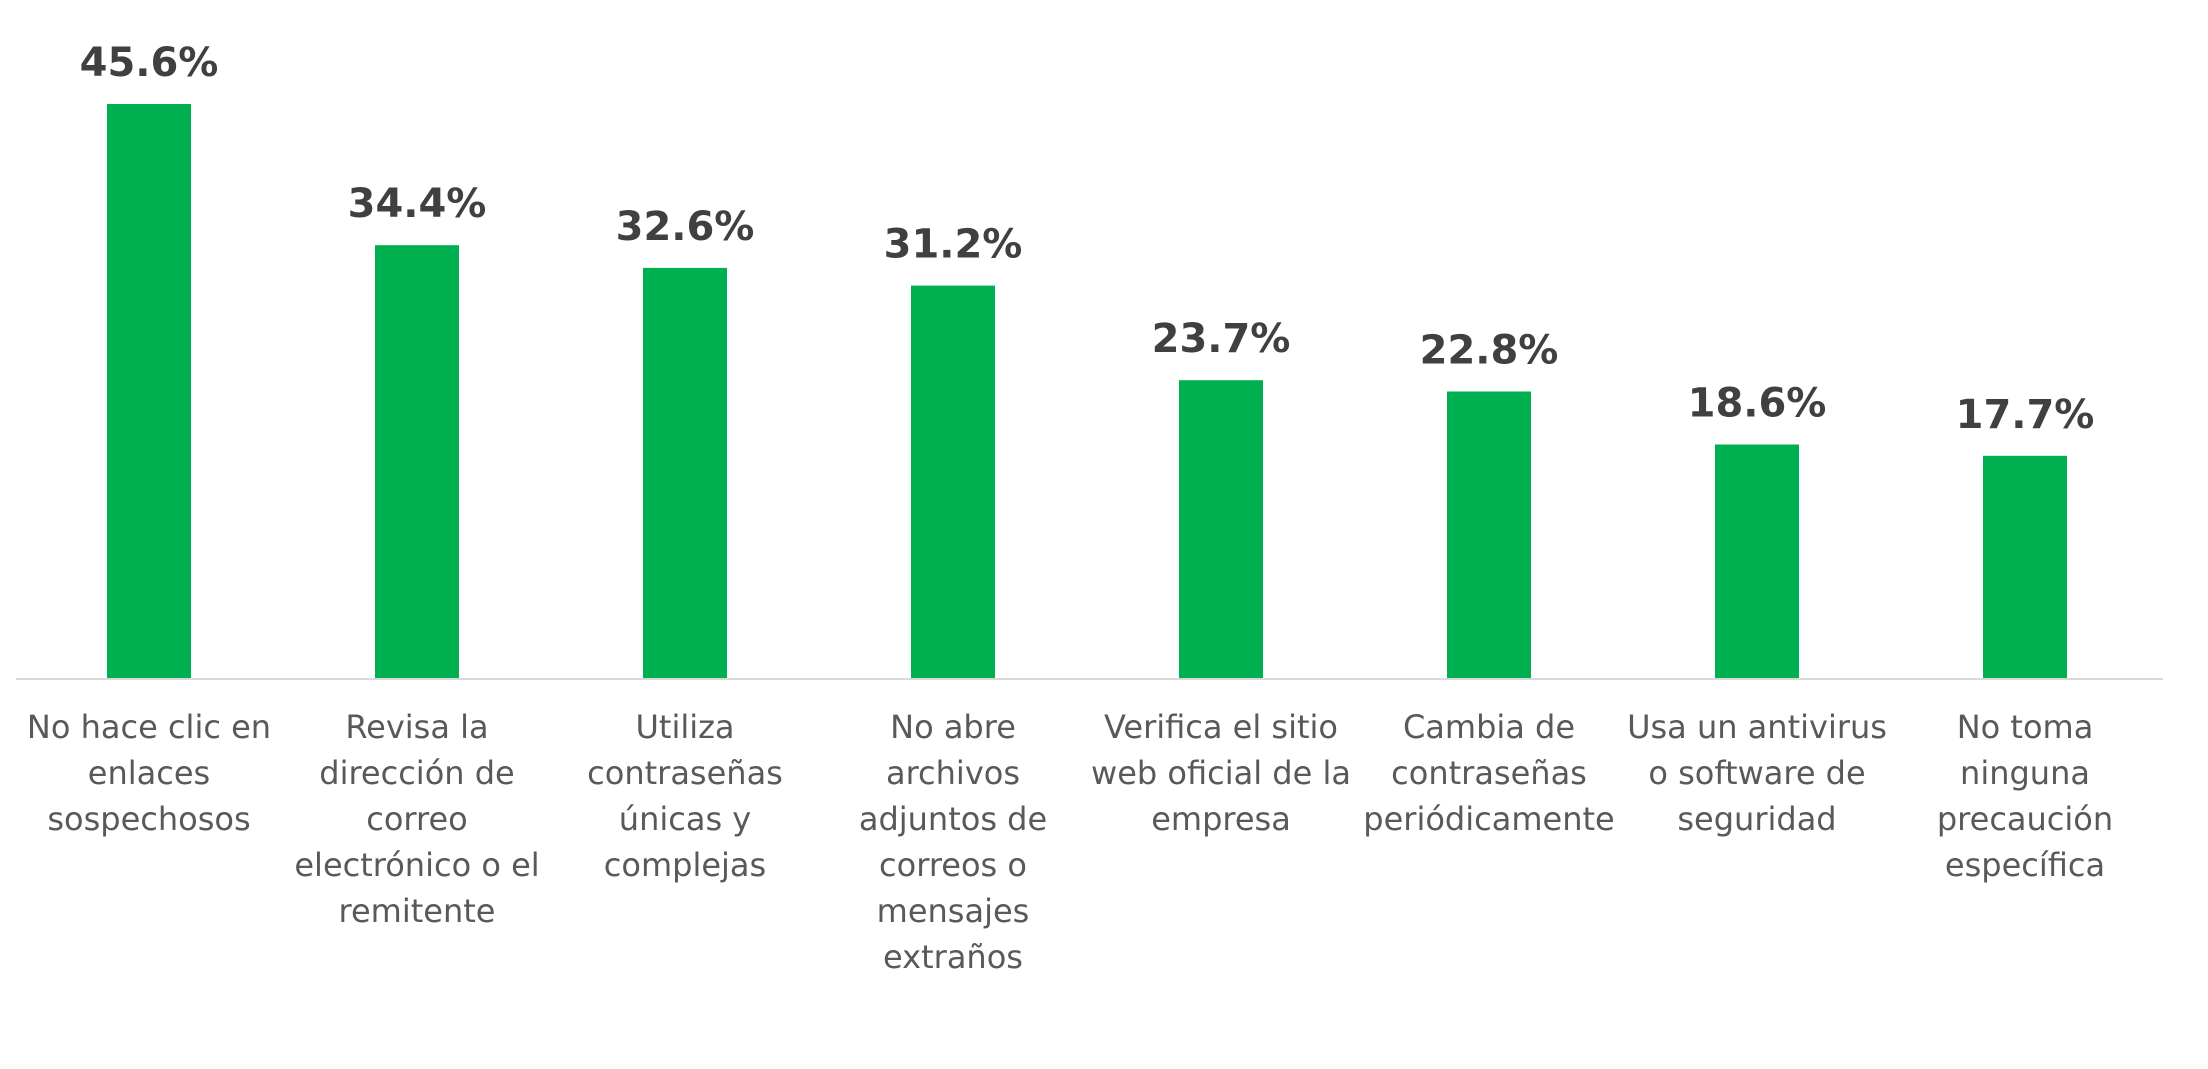  I want to click on data-label: 45.6%, so click(149, 63).